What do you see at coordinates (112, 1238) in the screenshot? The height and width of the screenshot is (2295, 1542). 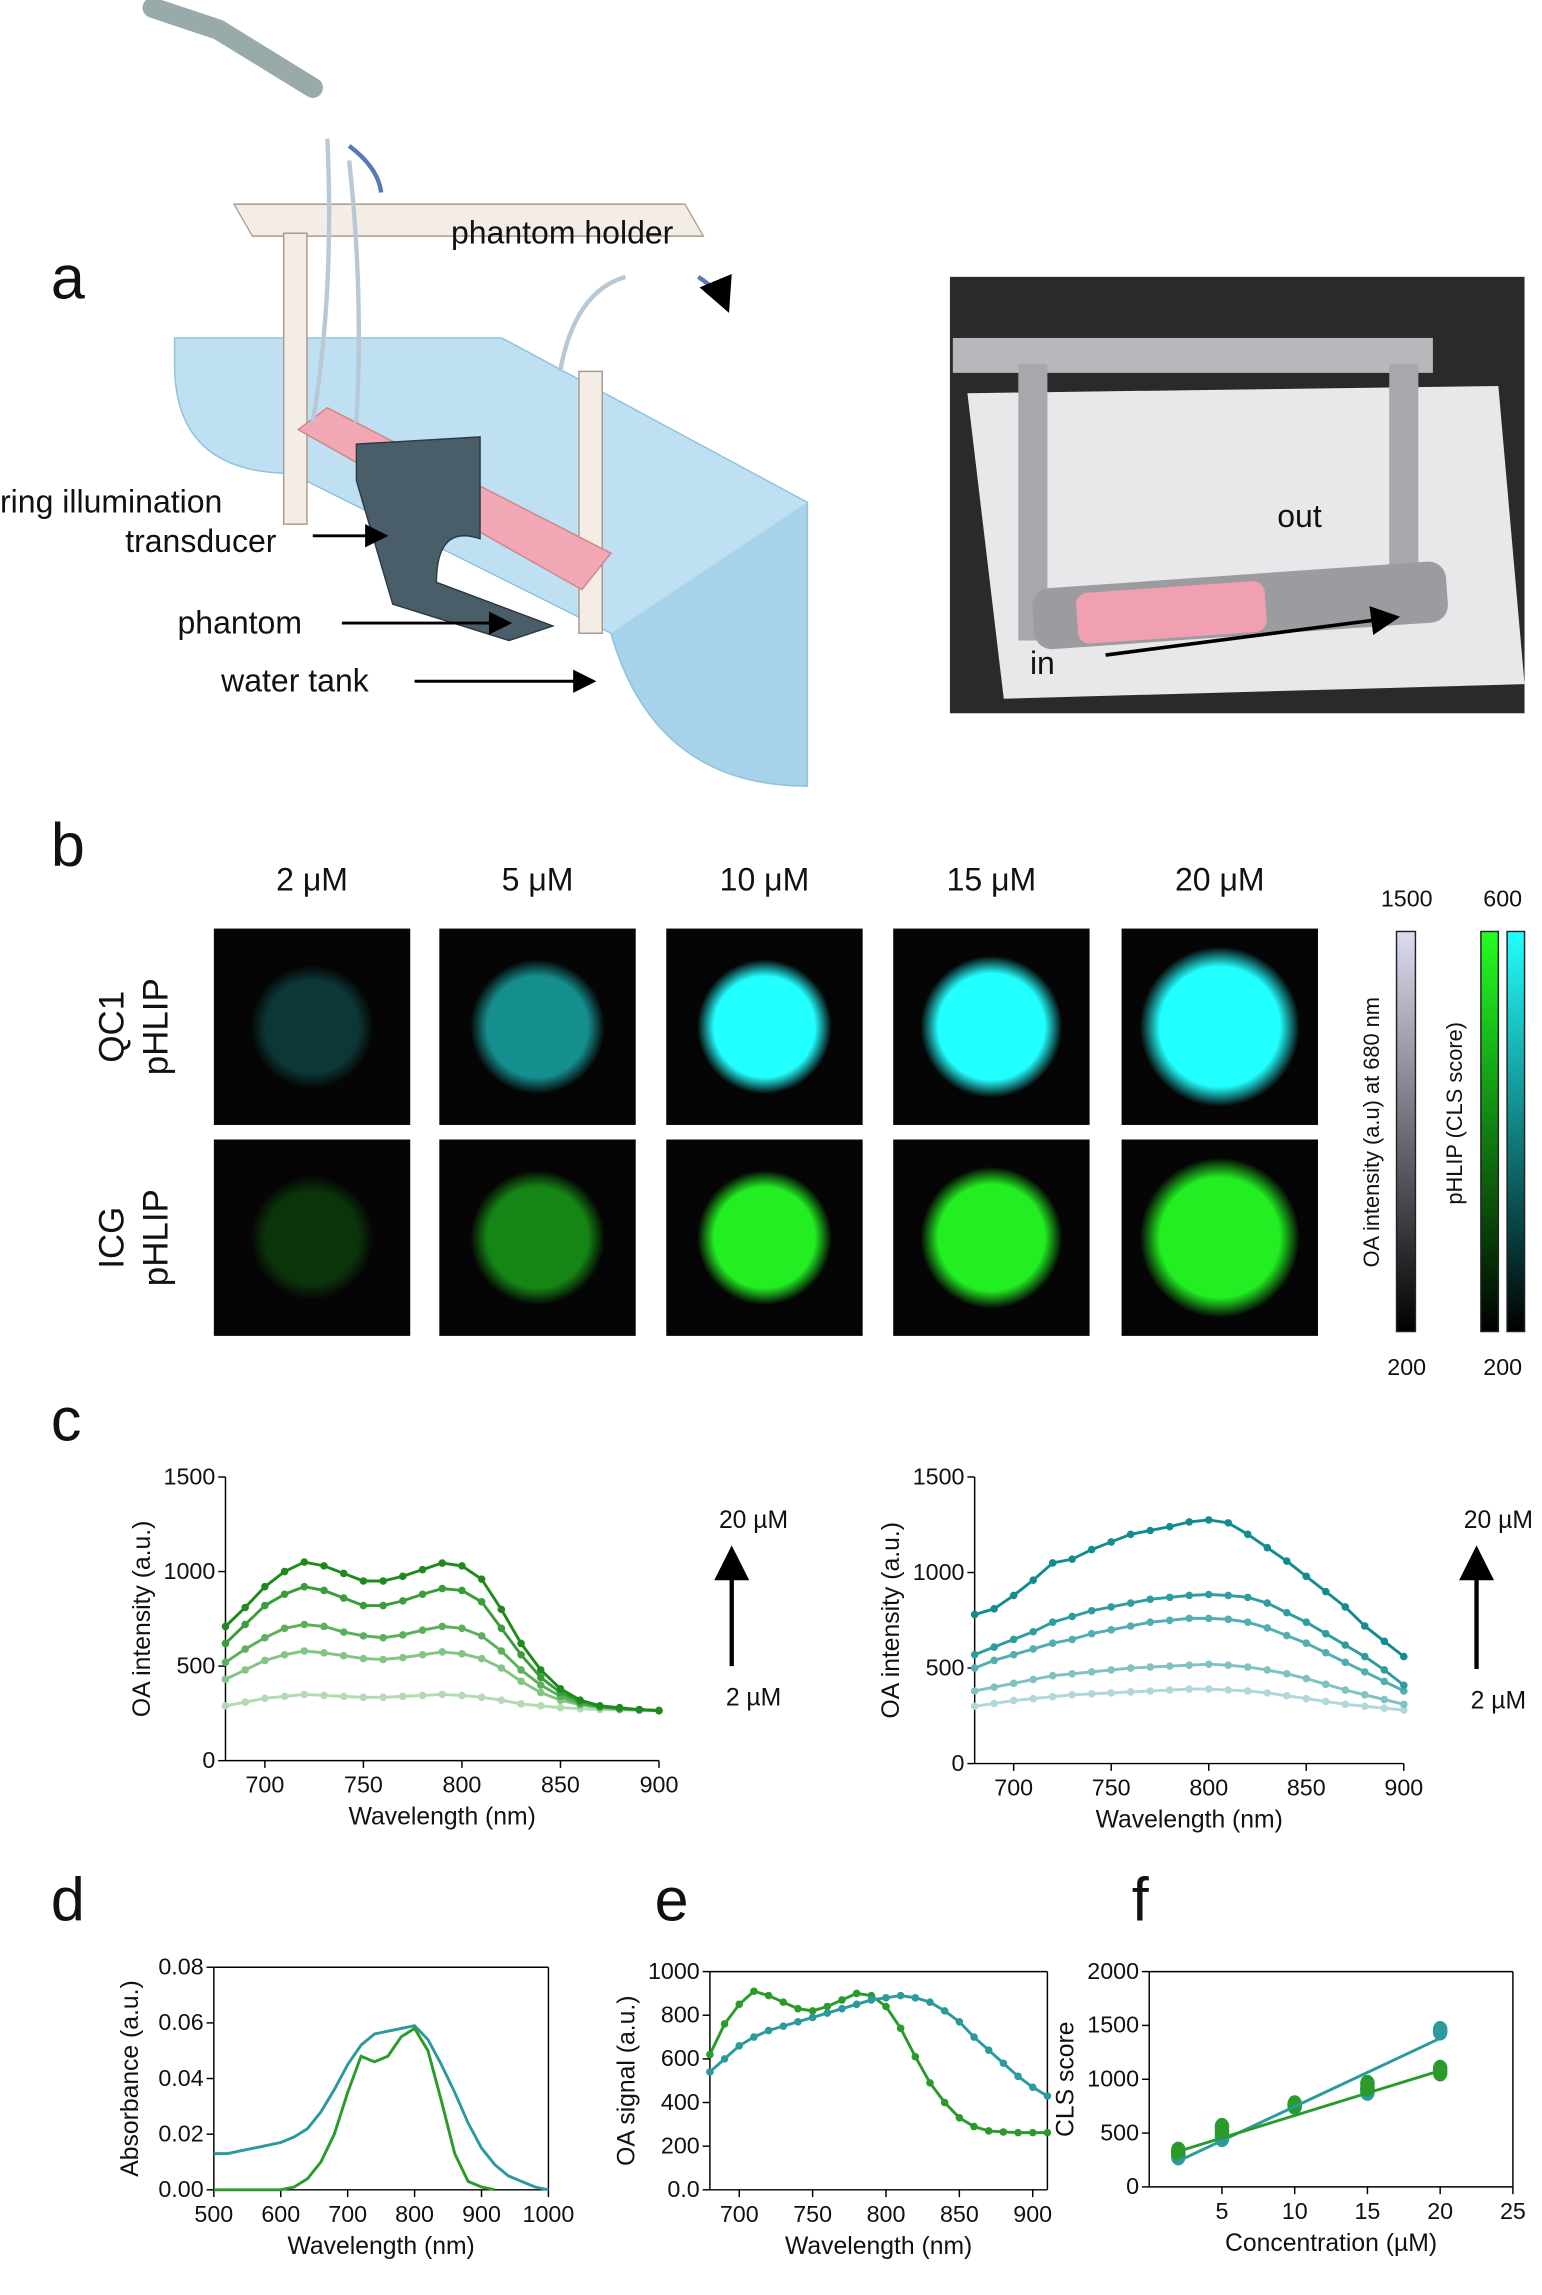 I see `row-label: ICG` at bounding box center [112, 1238].